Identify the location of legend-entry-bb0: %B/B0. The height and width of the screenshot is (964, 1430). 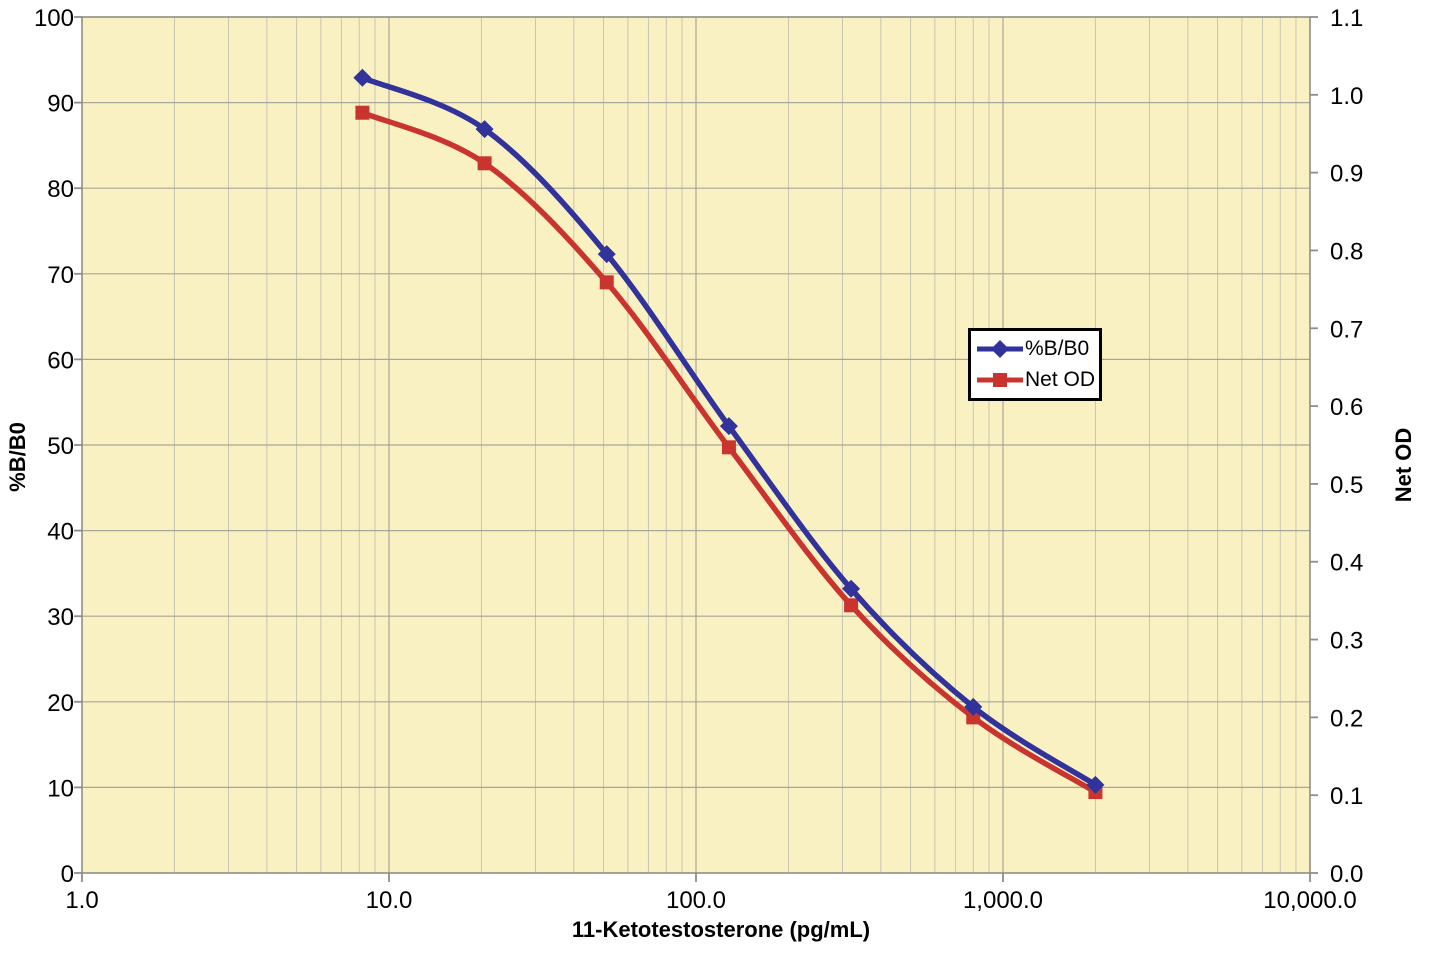
(1035, 349).